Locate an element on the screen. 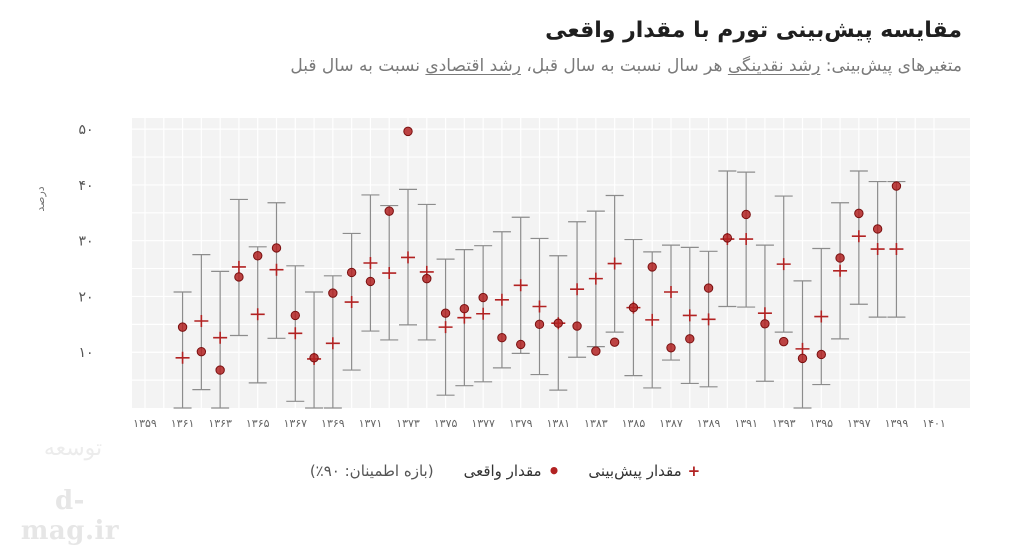 This screenshot has height=546, width=1024. logo: توسعه d-mag.ir is located at coordinates (70, 491).